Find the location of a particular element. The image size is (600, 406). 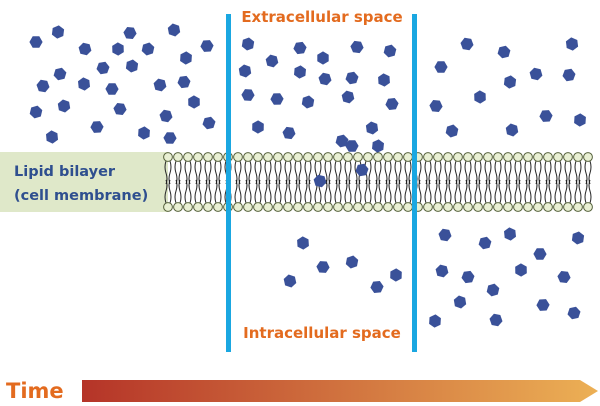

time-arrow is located at coordinates (340, 391).